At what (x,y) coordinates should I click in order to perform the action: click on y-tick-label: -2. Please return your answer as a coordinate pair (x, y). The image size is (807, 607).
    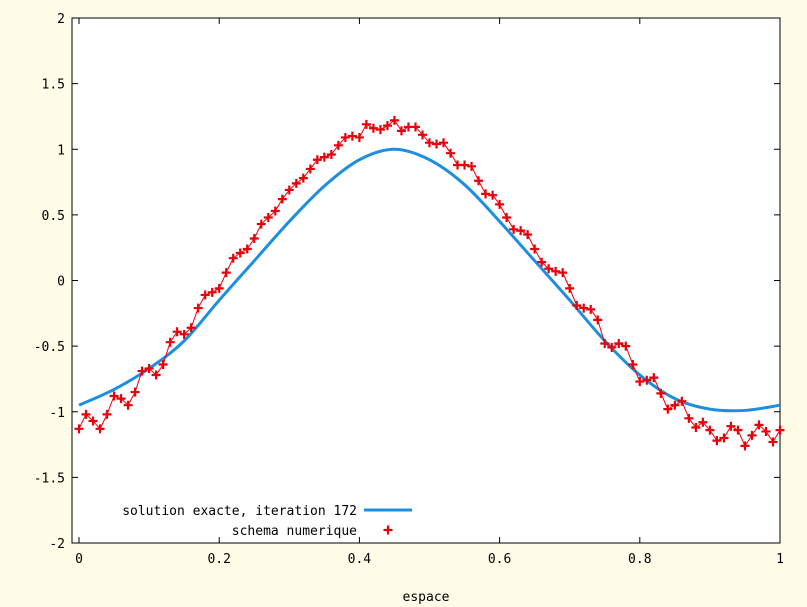
    Looking at the image, I should click on (57, 544).